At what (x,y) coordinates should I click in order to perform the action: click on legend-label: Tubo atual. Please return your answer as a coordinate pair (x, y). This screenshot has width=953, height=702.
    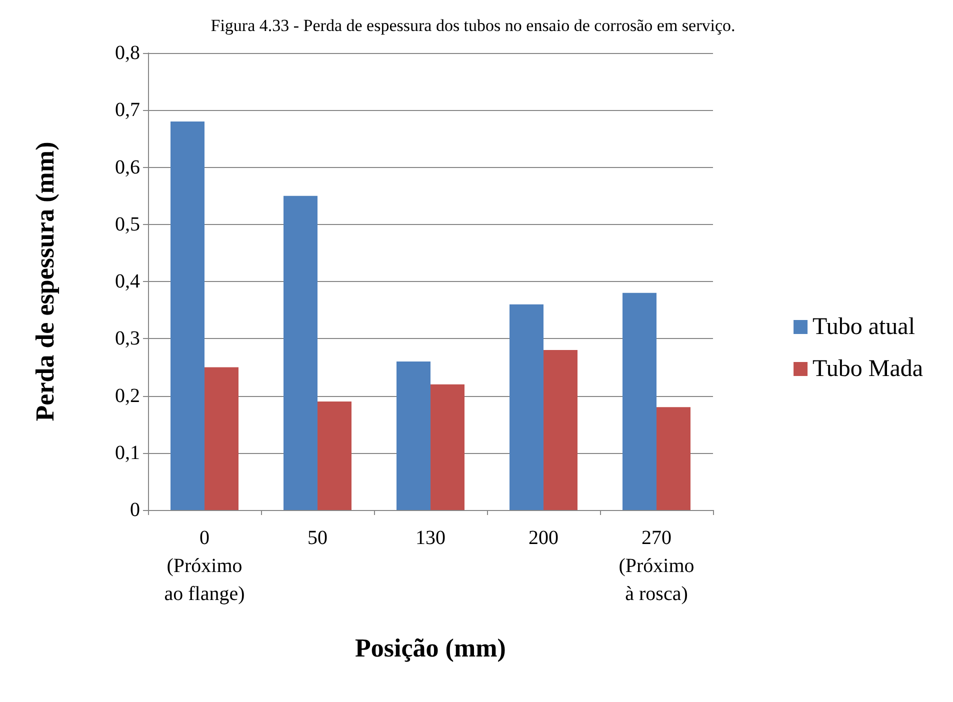
    Looking at the image, I should click on (864, 327).